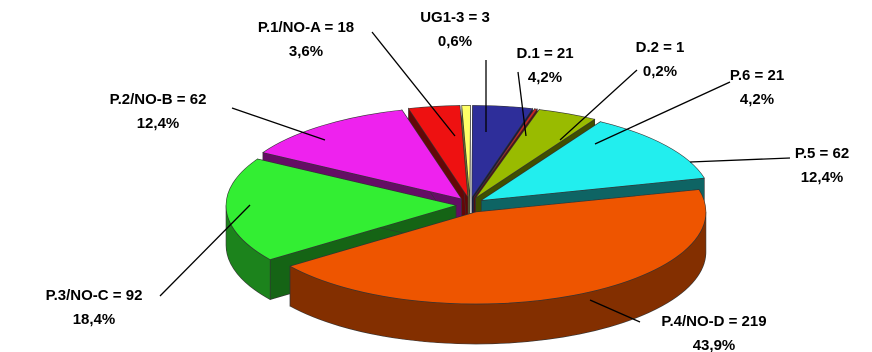  What do you see at coordinates (158, 99) in the screenshot?
I see `slice-label: P.2/NO-B = 62` at bounding box center [158, 99].